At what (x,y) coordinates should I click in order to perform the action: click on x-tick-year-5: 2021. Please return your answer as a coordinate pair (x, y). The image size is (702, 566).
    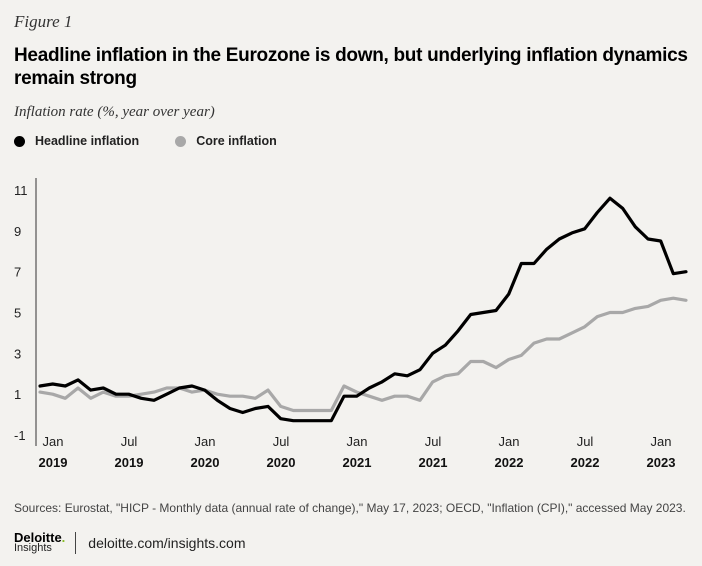
    Looking at the image, I should click on (433, 462).